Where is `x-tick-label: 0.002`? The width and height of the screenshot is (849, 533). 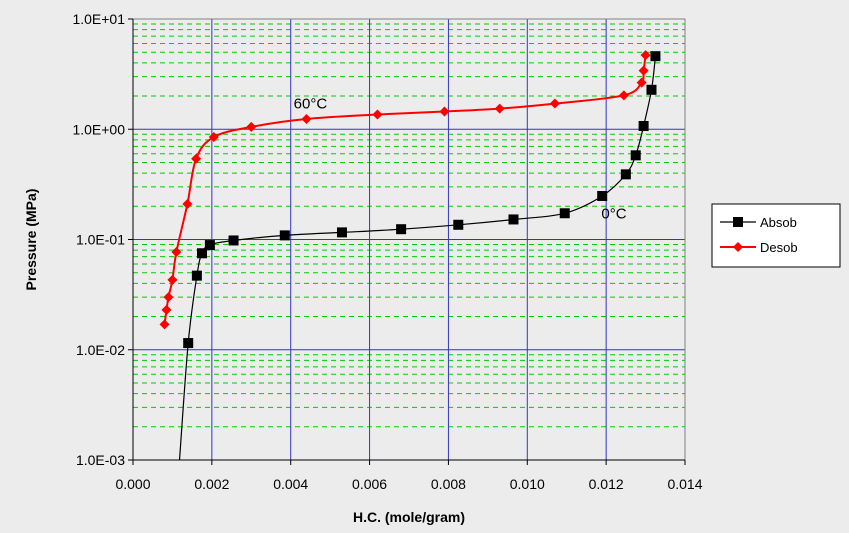 x-tick-label: 0.002 is located at coordinates (211, 484).